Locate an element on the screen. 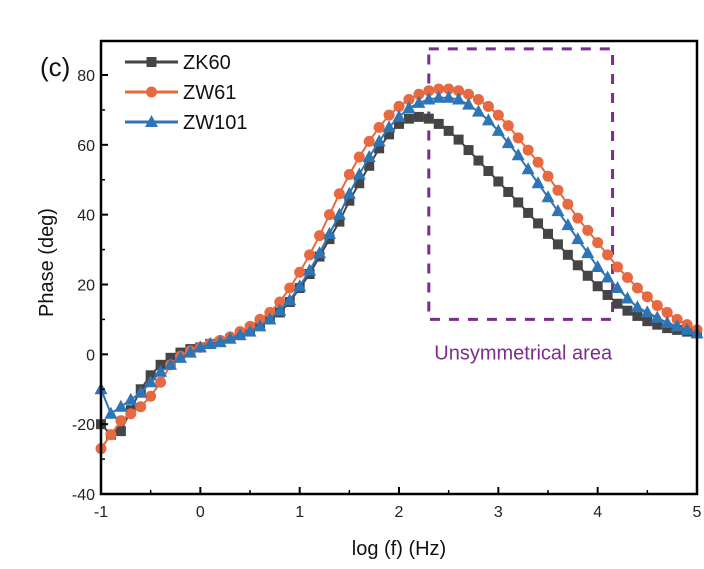 The width and height of the screenshot is (704, 569). y-axis-title: Phase (deg) is located at coordinates (47, 262).